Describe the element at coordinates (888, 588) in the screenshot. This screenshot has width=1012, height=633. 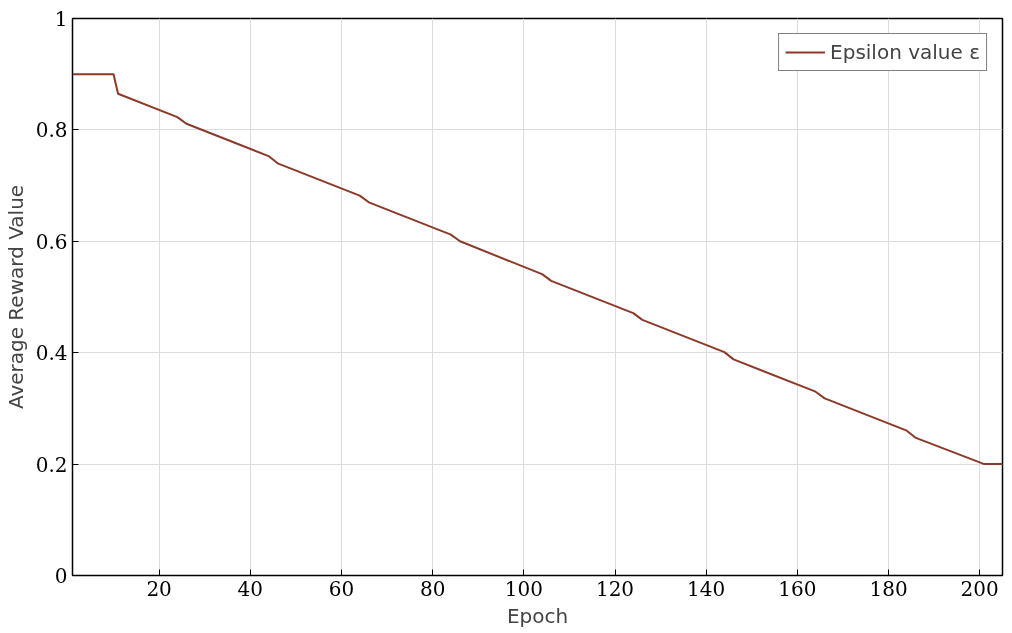
I see `x-tick-label: 180` at that location.